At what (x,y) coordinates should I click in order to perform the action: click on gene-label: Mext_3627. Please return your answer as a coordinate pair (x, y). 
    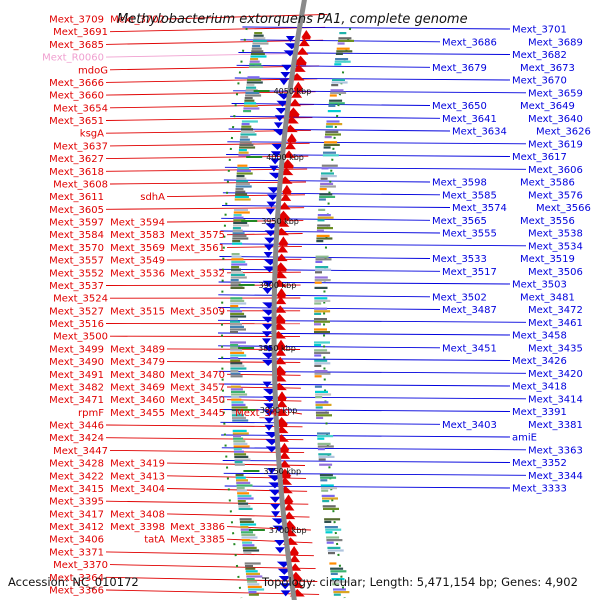
    Looking at the image, I should click on (76, 159).